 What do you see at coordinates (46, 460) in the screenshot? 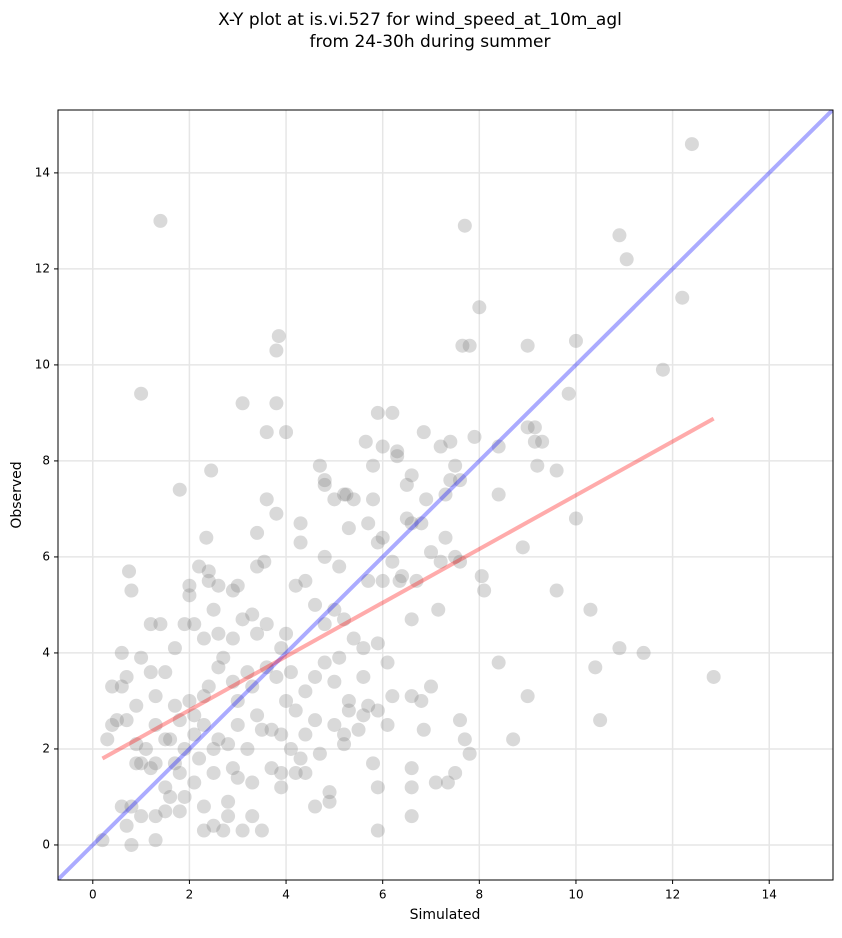
I see `y-tick-label: 8` at bounding box center [46, 460].